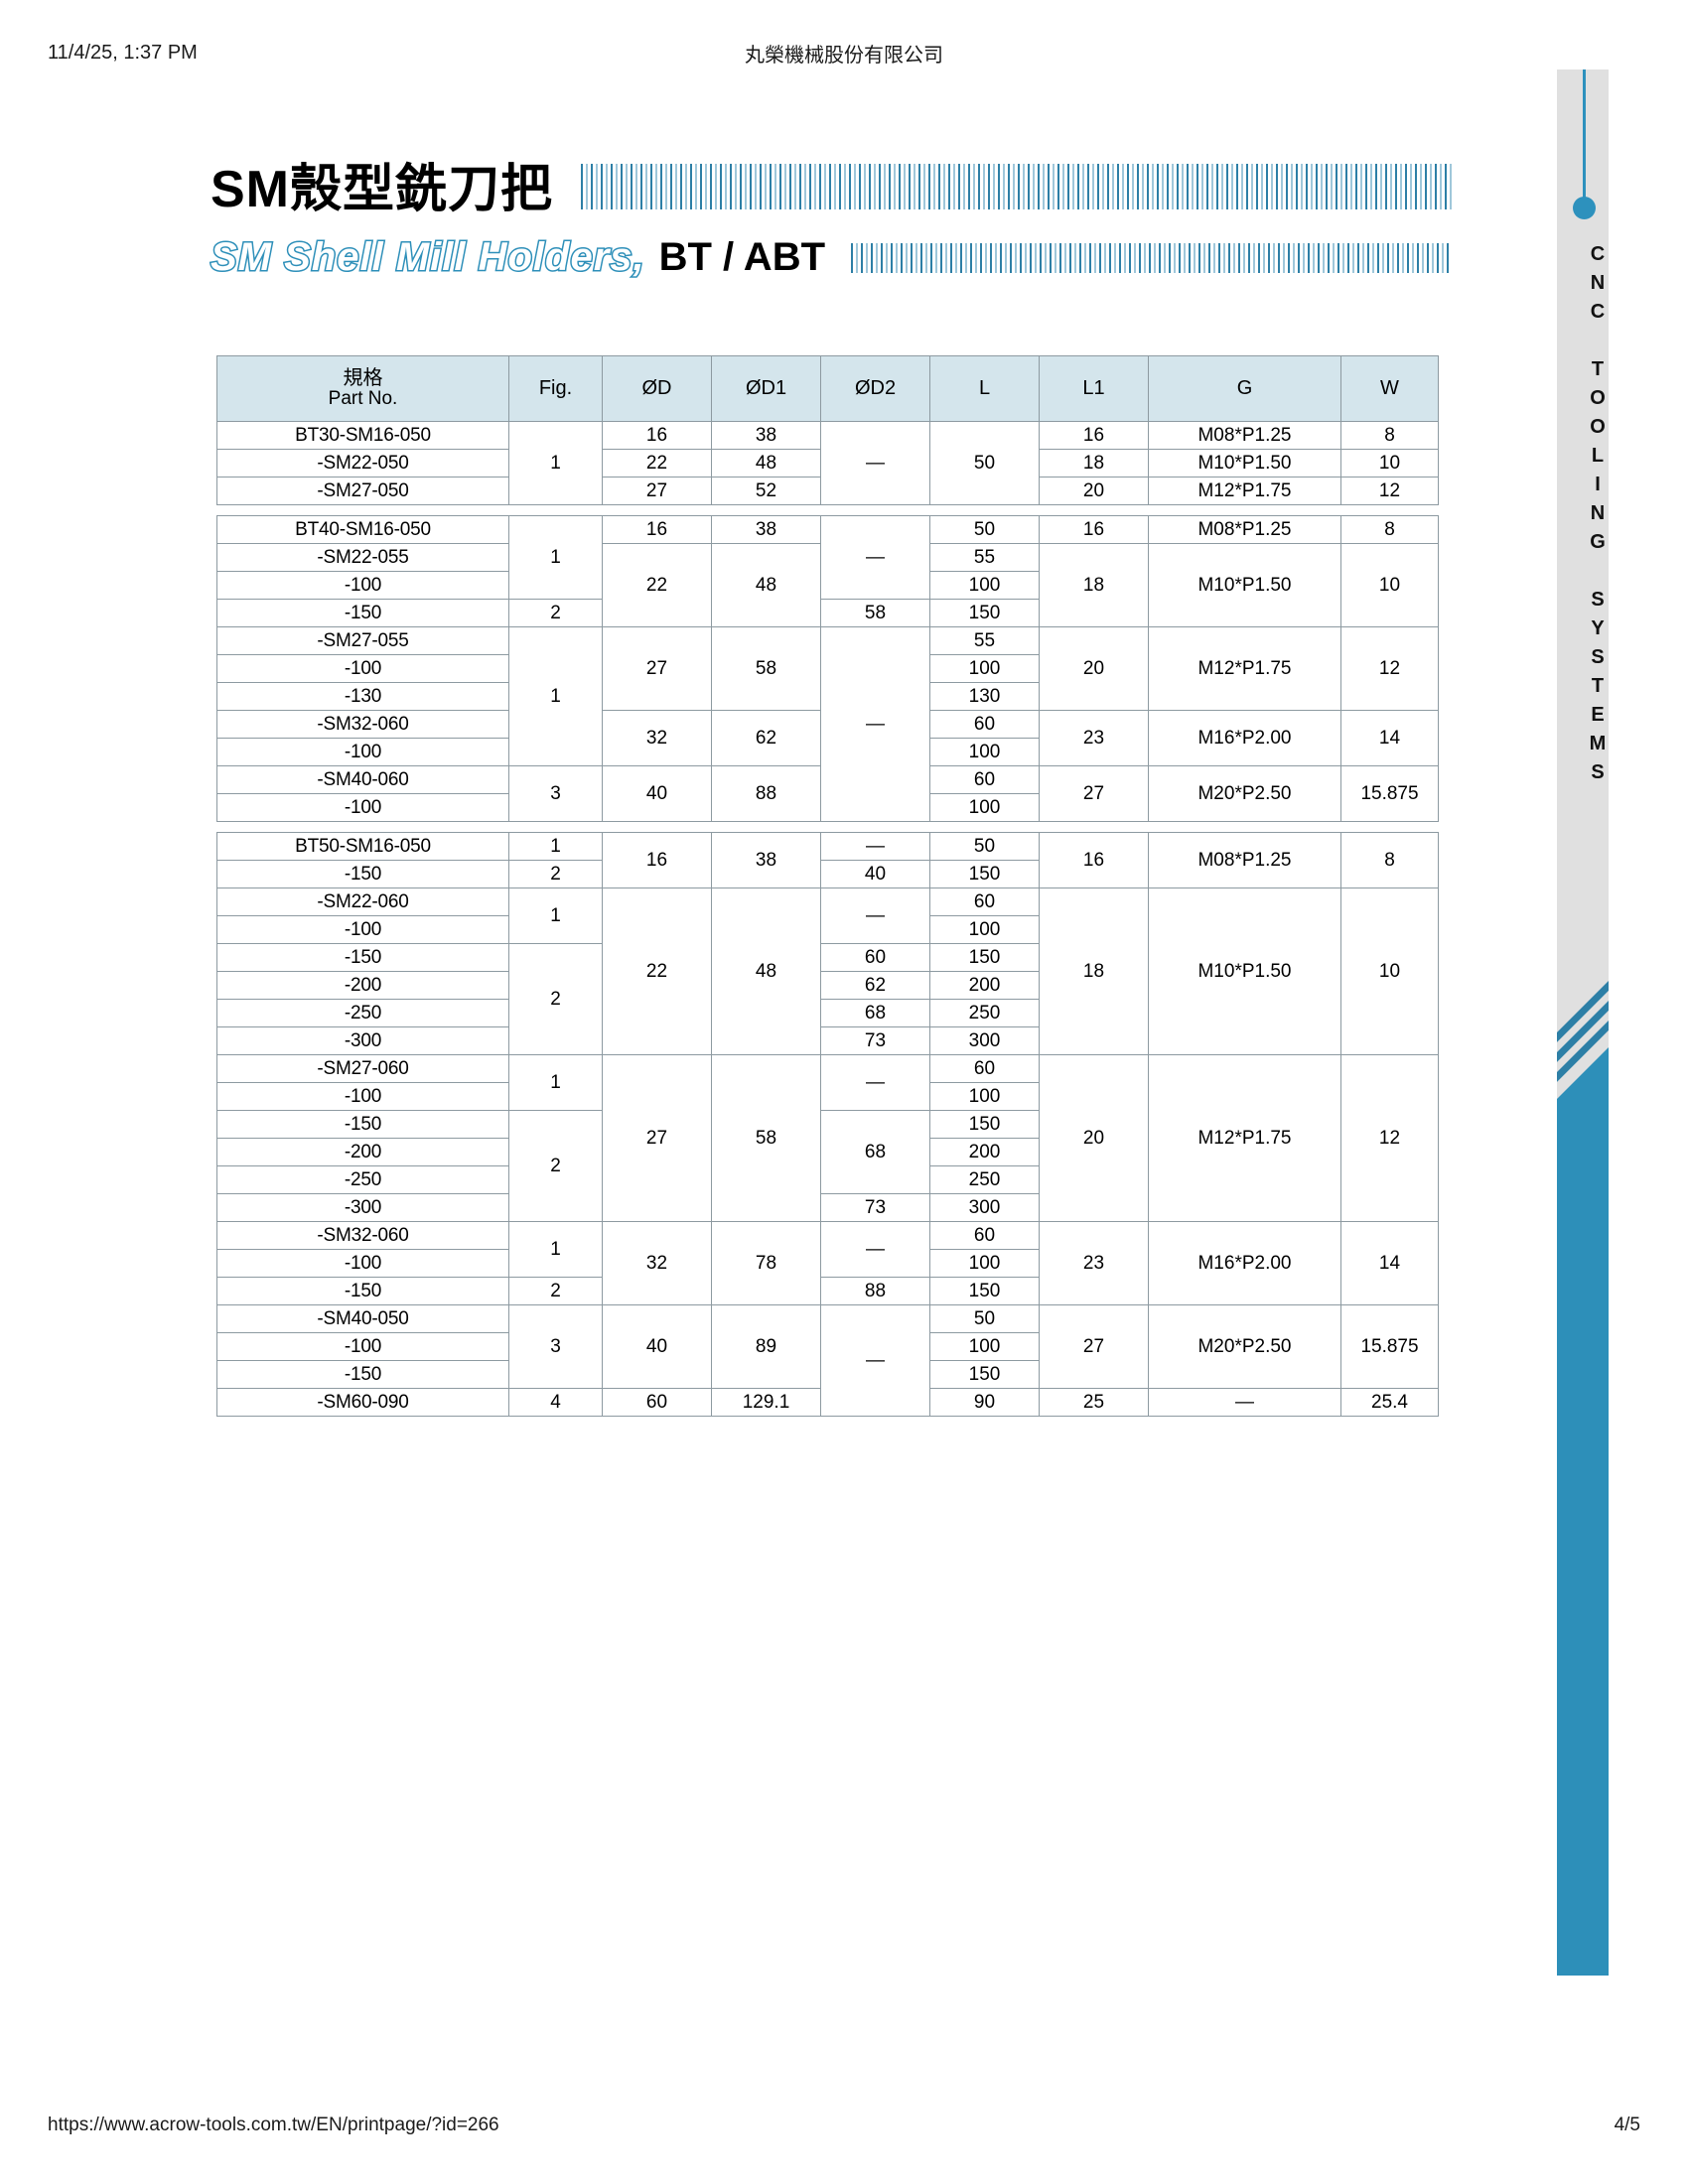 This screenshot has width=1688, height=2184. What do you see at coordinates (362, 1402) in the screenshot?
I see `cell-part-no: -SM60-090` at bounding box center [362, 1402].